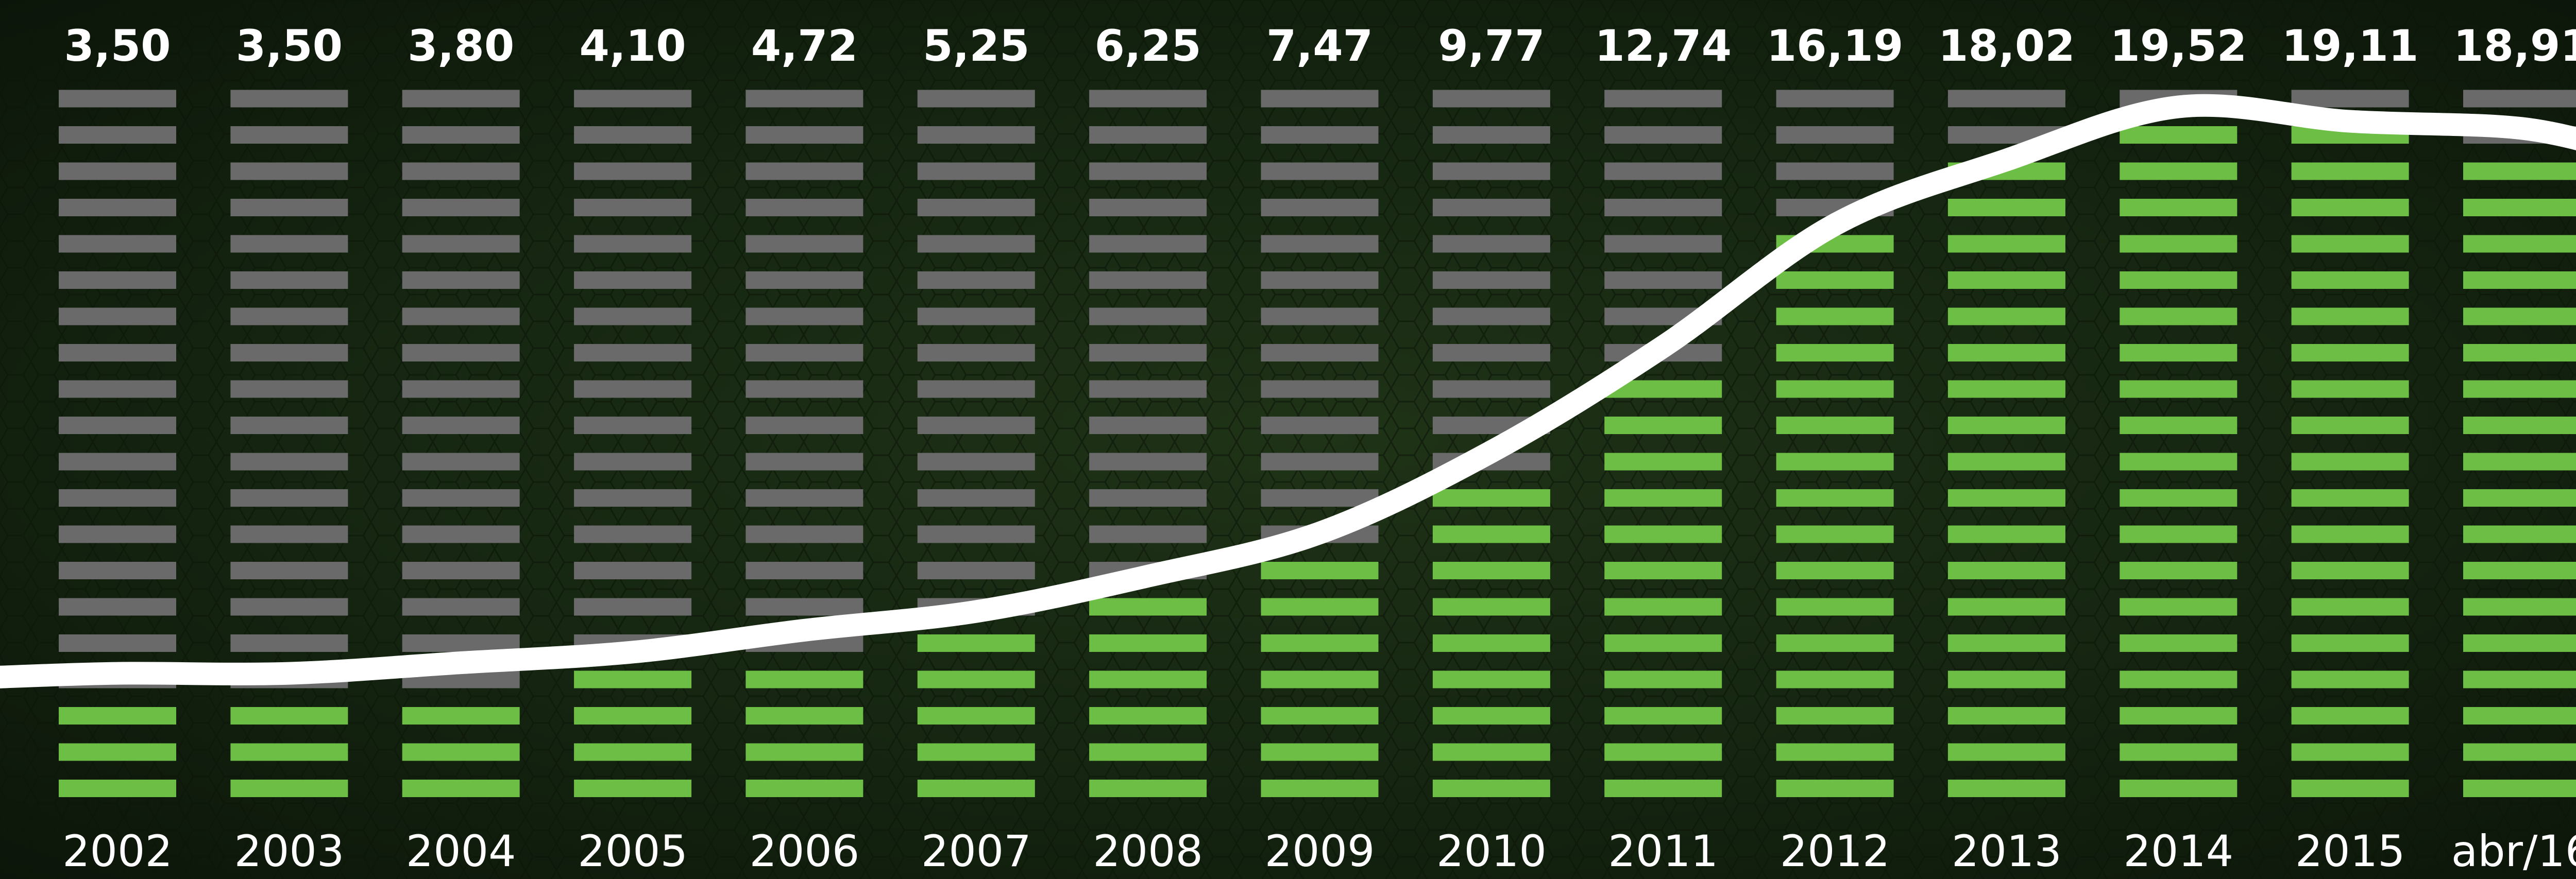  I want to click on value-label: 7,47, so click(1319, 46).